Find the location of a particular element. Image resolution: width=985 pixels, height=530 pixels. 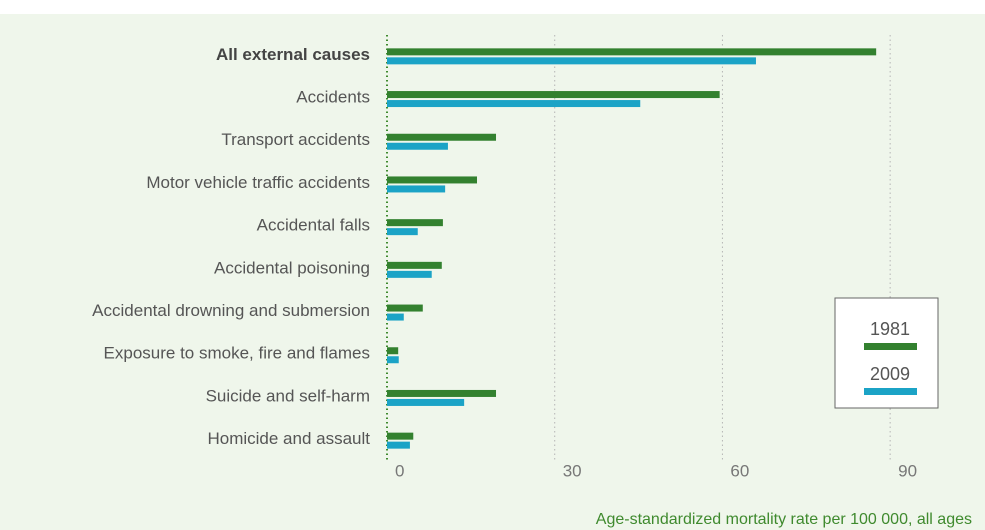

category-label: Exposure to smoke, fire and flames is located at coordinates (237, 353).